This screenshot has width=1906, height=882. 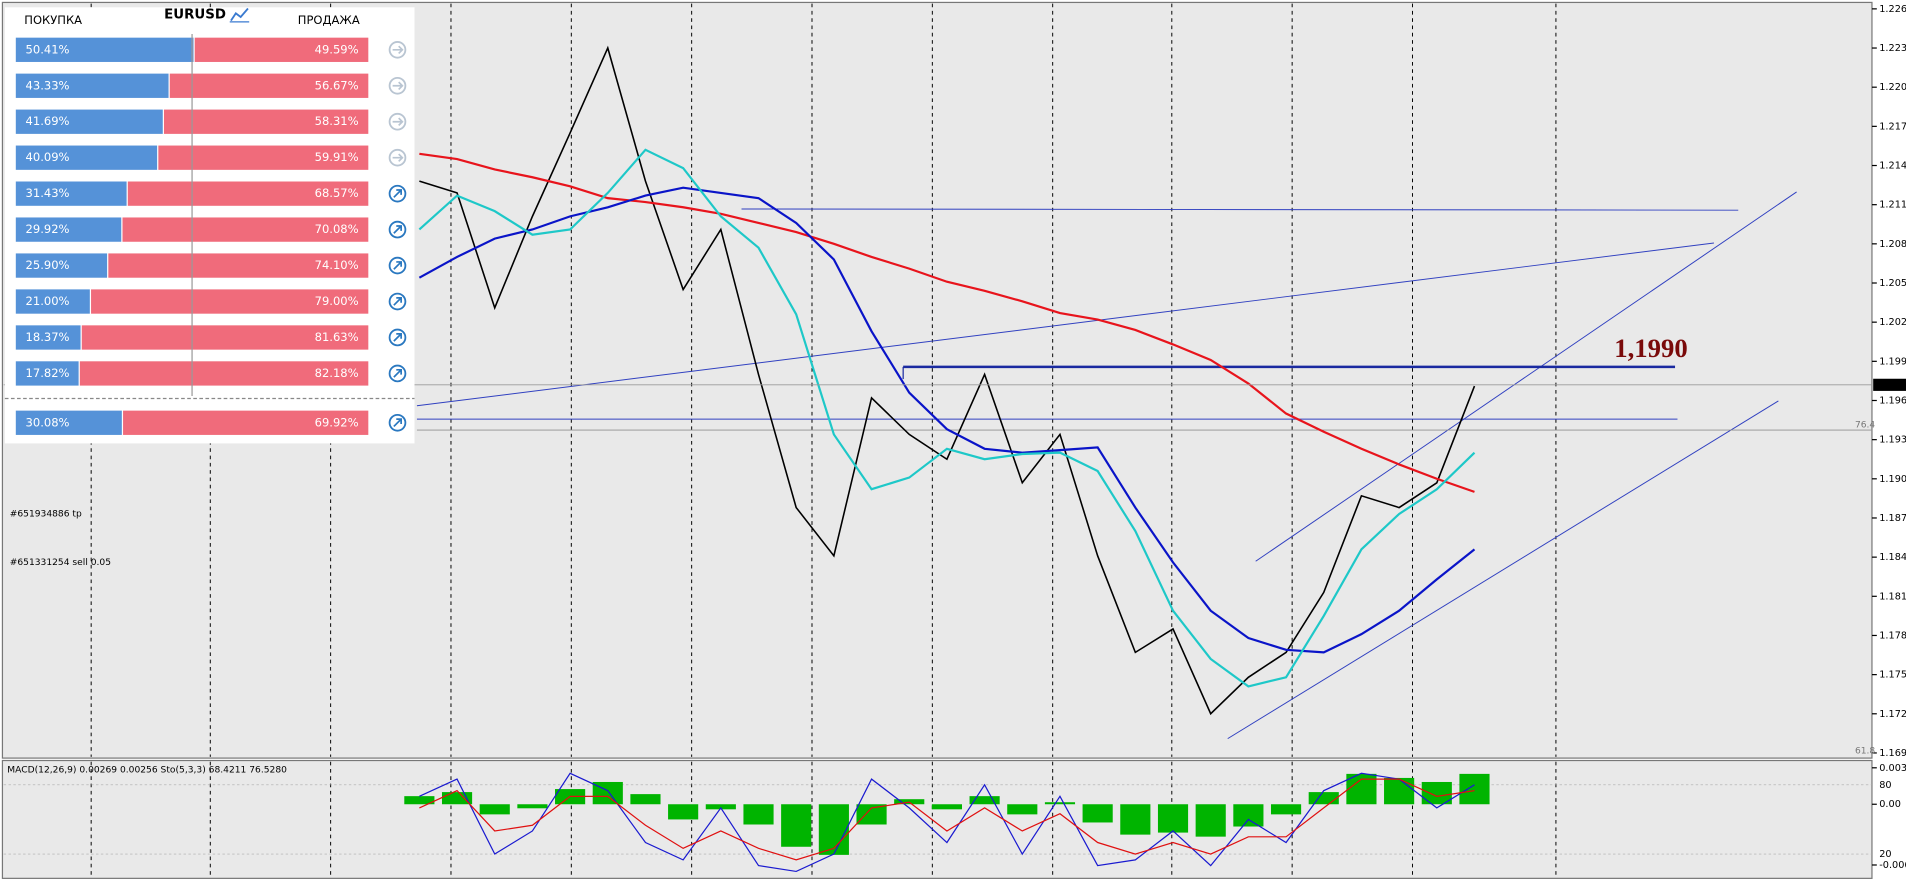 What do you see at coordinates (1892, 244) in the screenshot?
I see `y-tick-label: 1.2085` at bounding box center [1892, 244].